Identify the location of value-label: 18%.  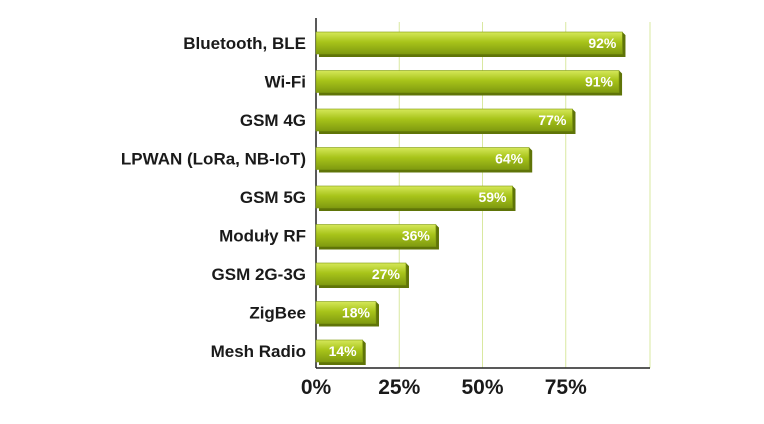
(356, 313).